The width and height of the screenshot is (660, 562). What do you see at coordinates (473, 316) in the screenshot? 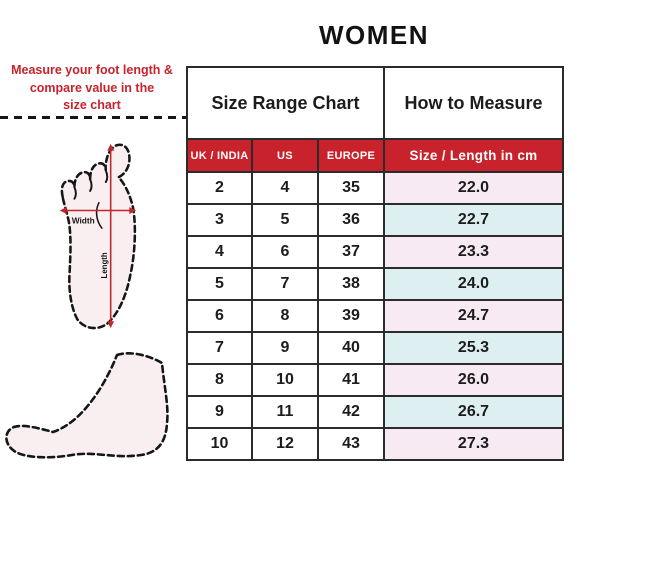
I see `cell-size-length-cm: 24.7` at bounding box center [473, 316].